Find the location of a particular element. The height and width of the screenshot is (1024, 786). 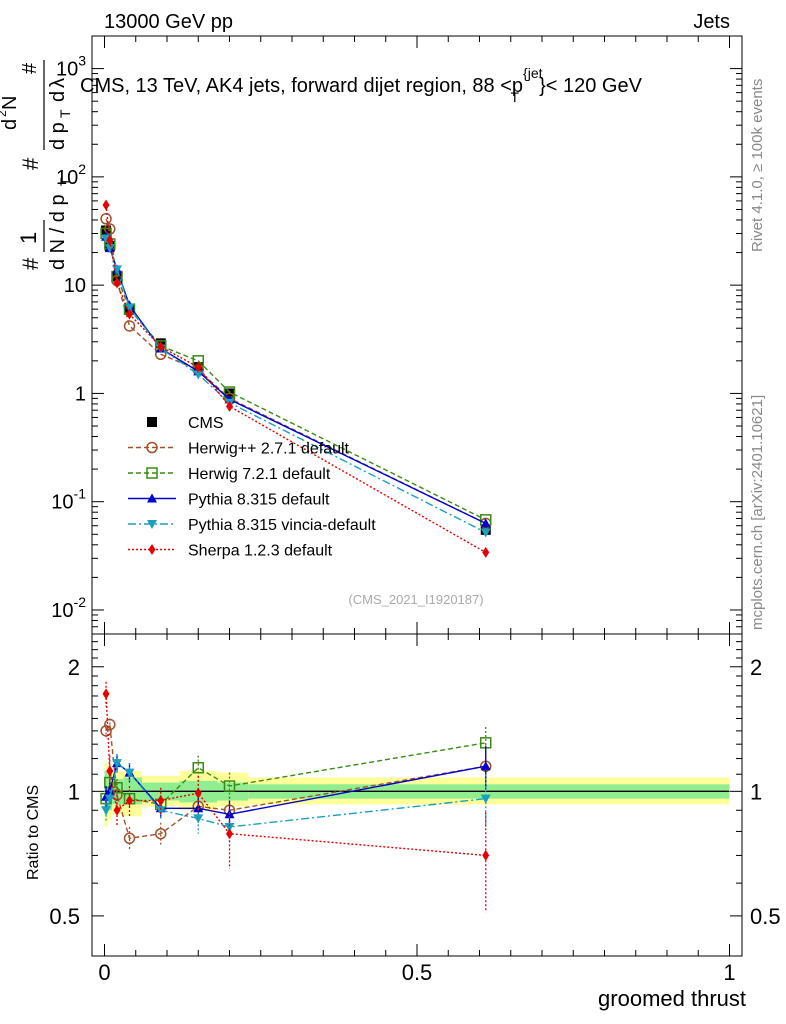

legend-item-herwig7: Herwig 7.2.1 default is located at coordinates (229, 474).